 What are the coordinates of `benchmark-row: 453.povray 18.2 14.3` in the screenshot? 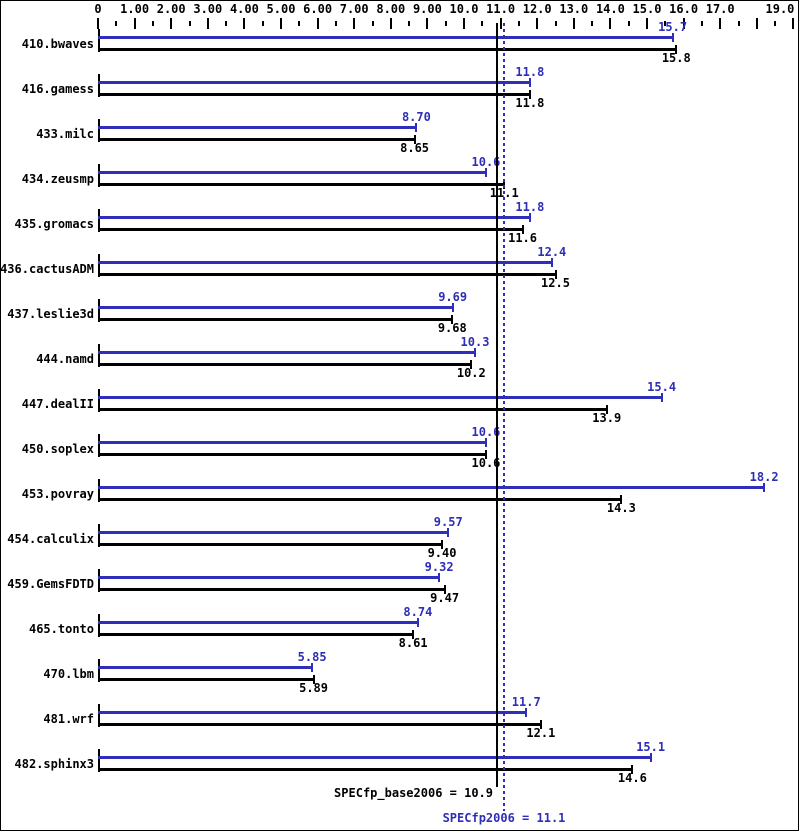 It's located at (399, 493).